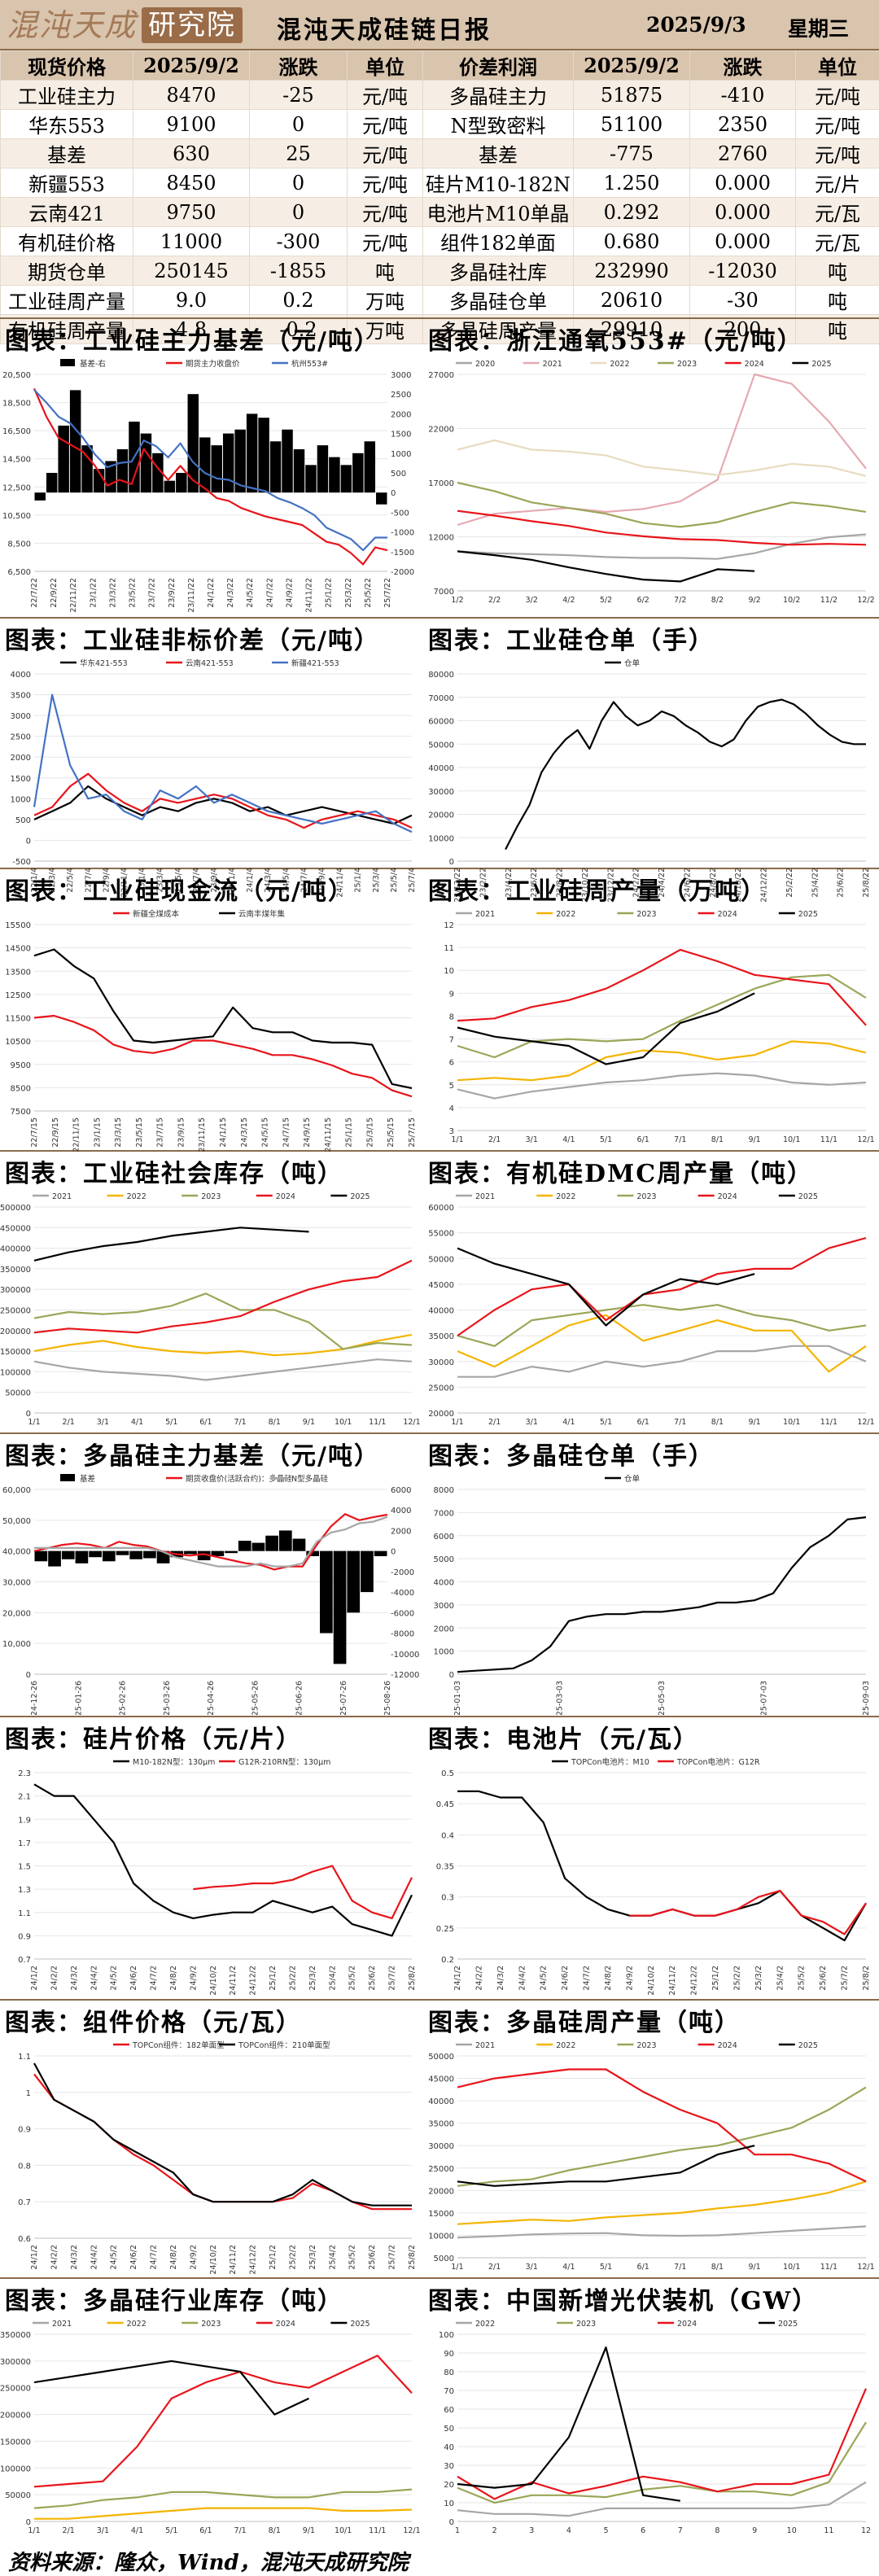  What do you see at coordinates (18, 996) in the screenshot?
I see `y-tick-label: 12500` at bounding box center [18, 996].